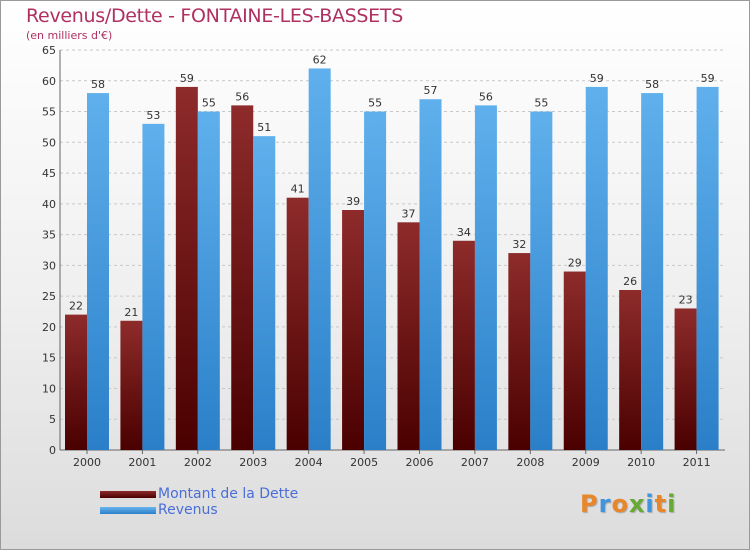 This screenshot has width=750, height=550. Describe the element at coordinates (586, 462) in the screenshot. I see `x-tick-label: 2009` at that location.